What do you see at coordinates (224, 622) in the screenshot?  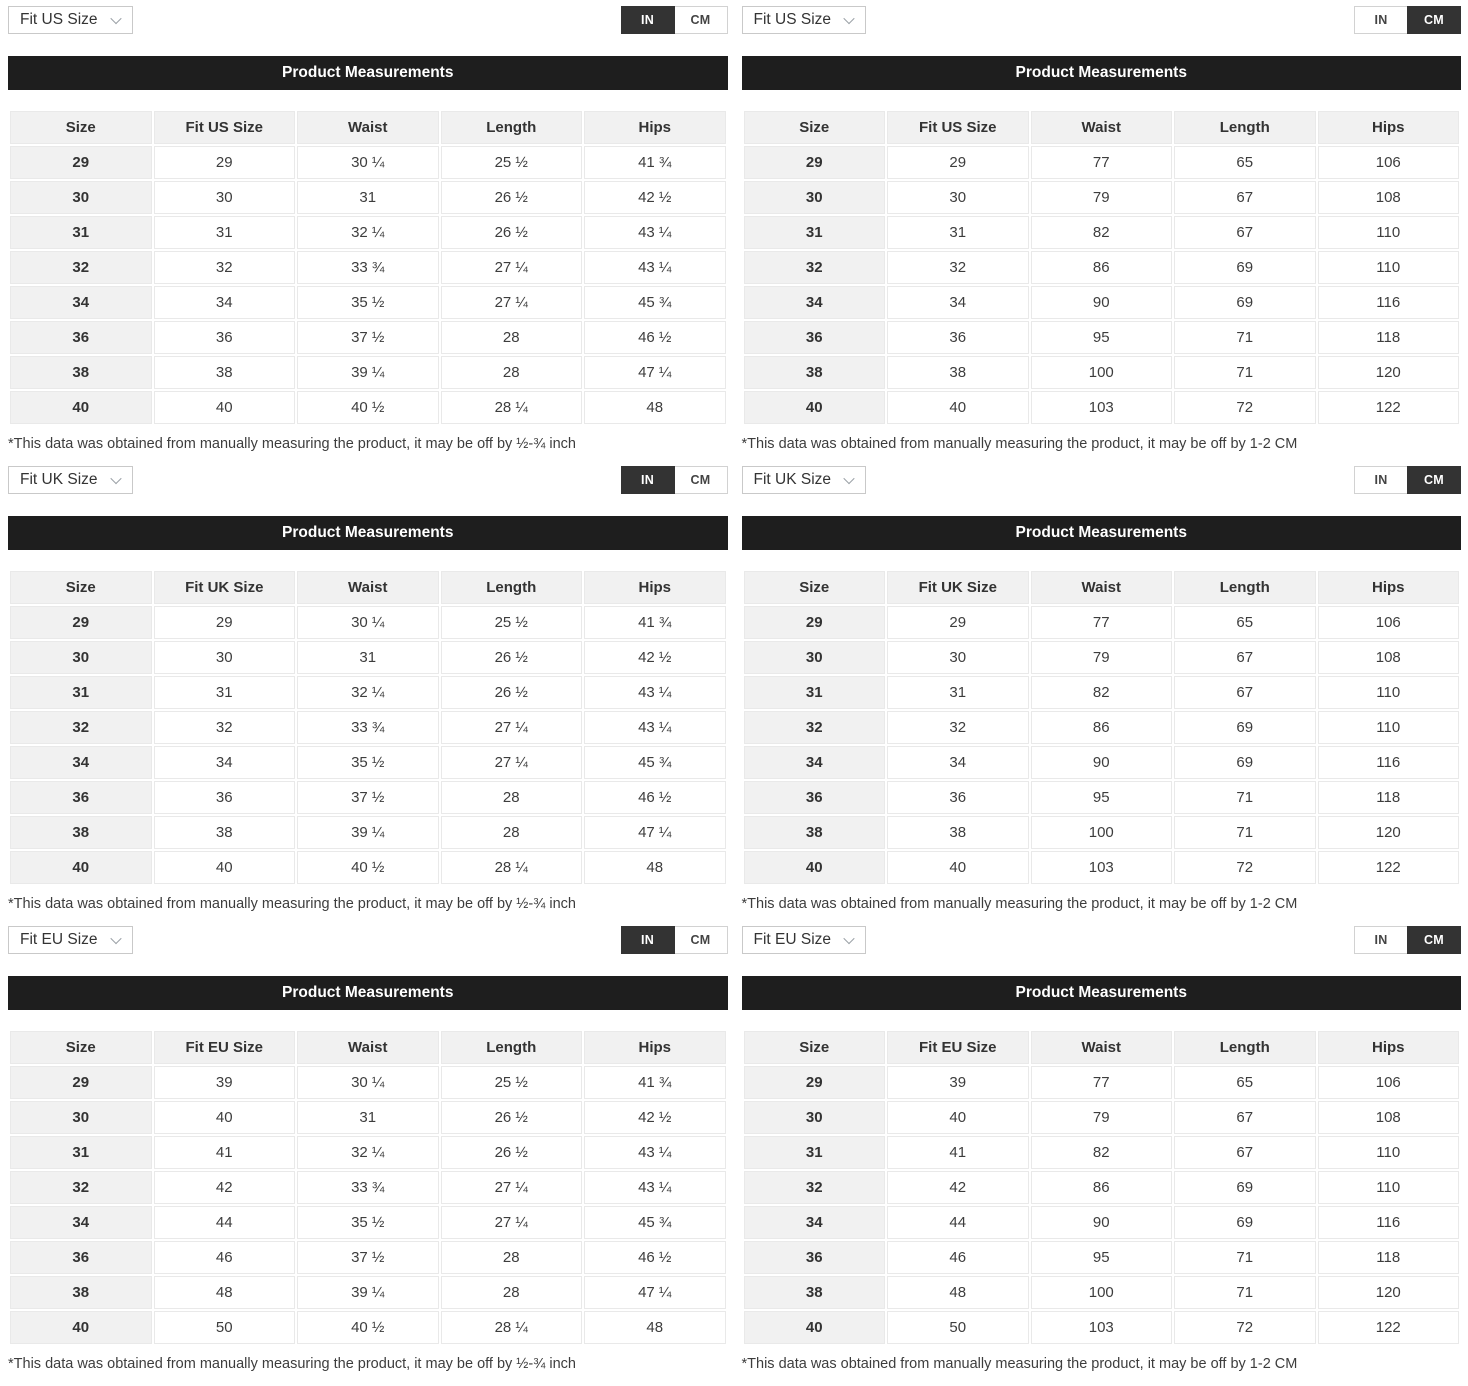 I see `table-cell: 29` at bounding box center [224, 622].